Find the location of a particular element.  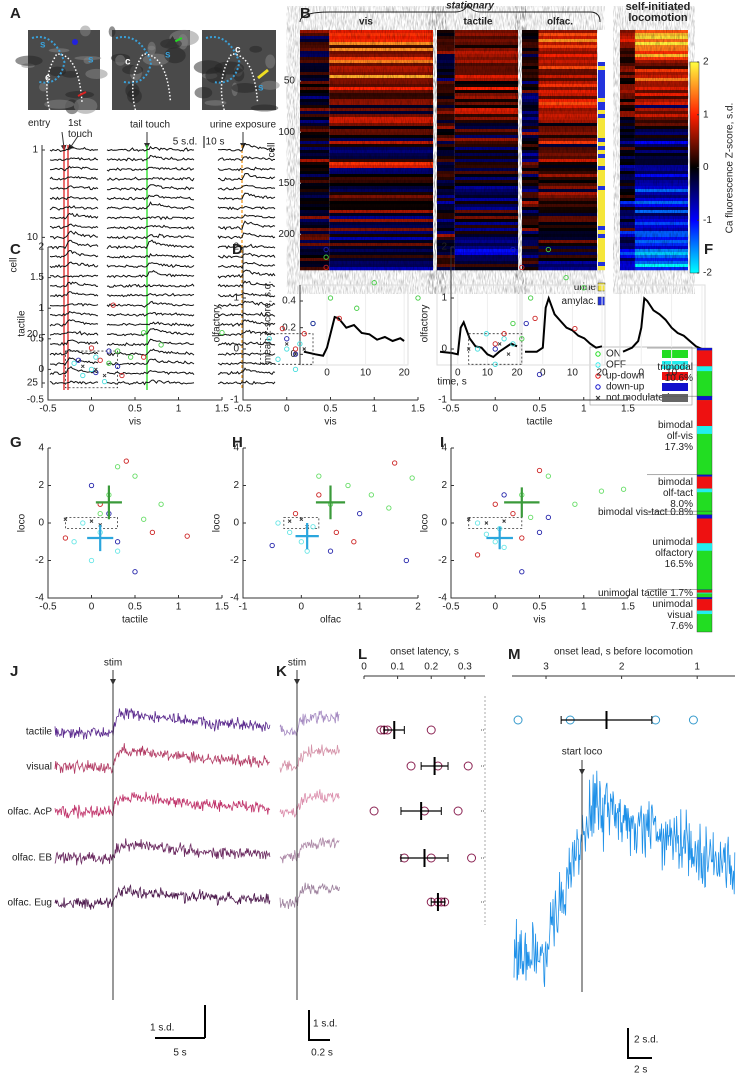

category-label: bimodal olf-vis 17.3% is located at coordinates (675, 436).